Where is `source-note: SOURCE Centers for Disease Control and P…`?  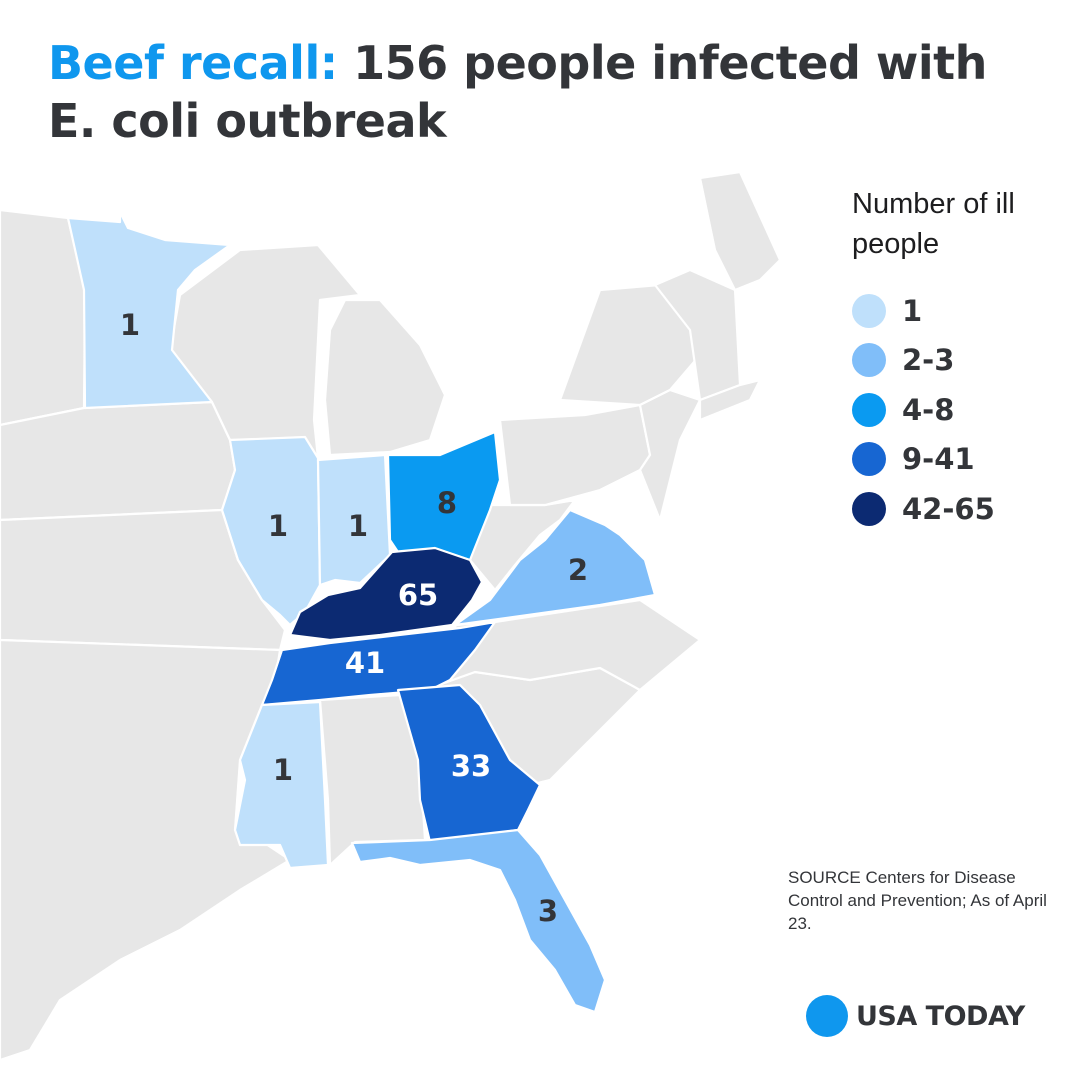
source-note: SOURCE Centers for Disease Control and P… is located at coordinates (917, 900).